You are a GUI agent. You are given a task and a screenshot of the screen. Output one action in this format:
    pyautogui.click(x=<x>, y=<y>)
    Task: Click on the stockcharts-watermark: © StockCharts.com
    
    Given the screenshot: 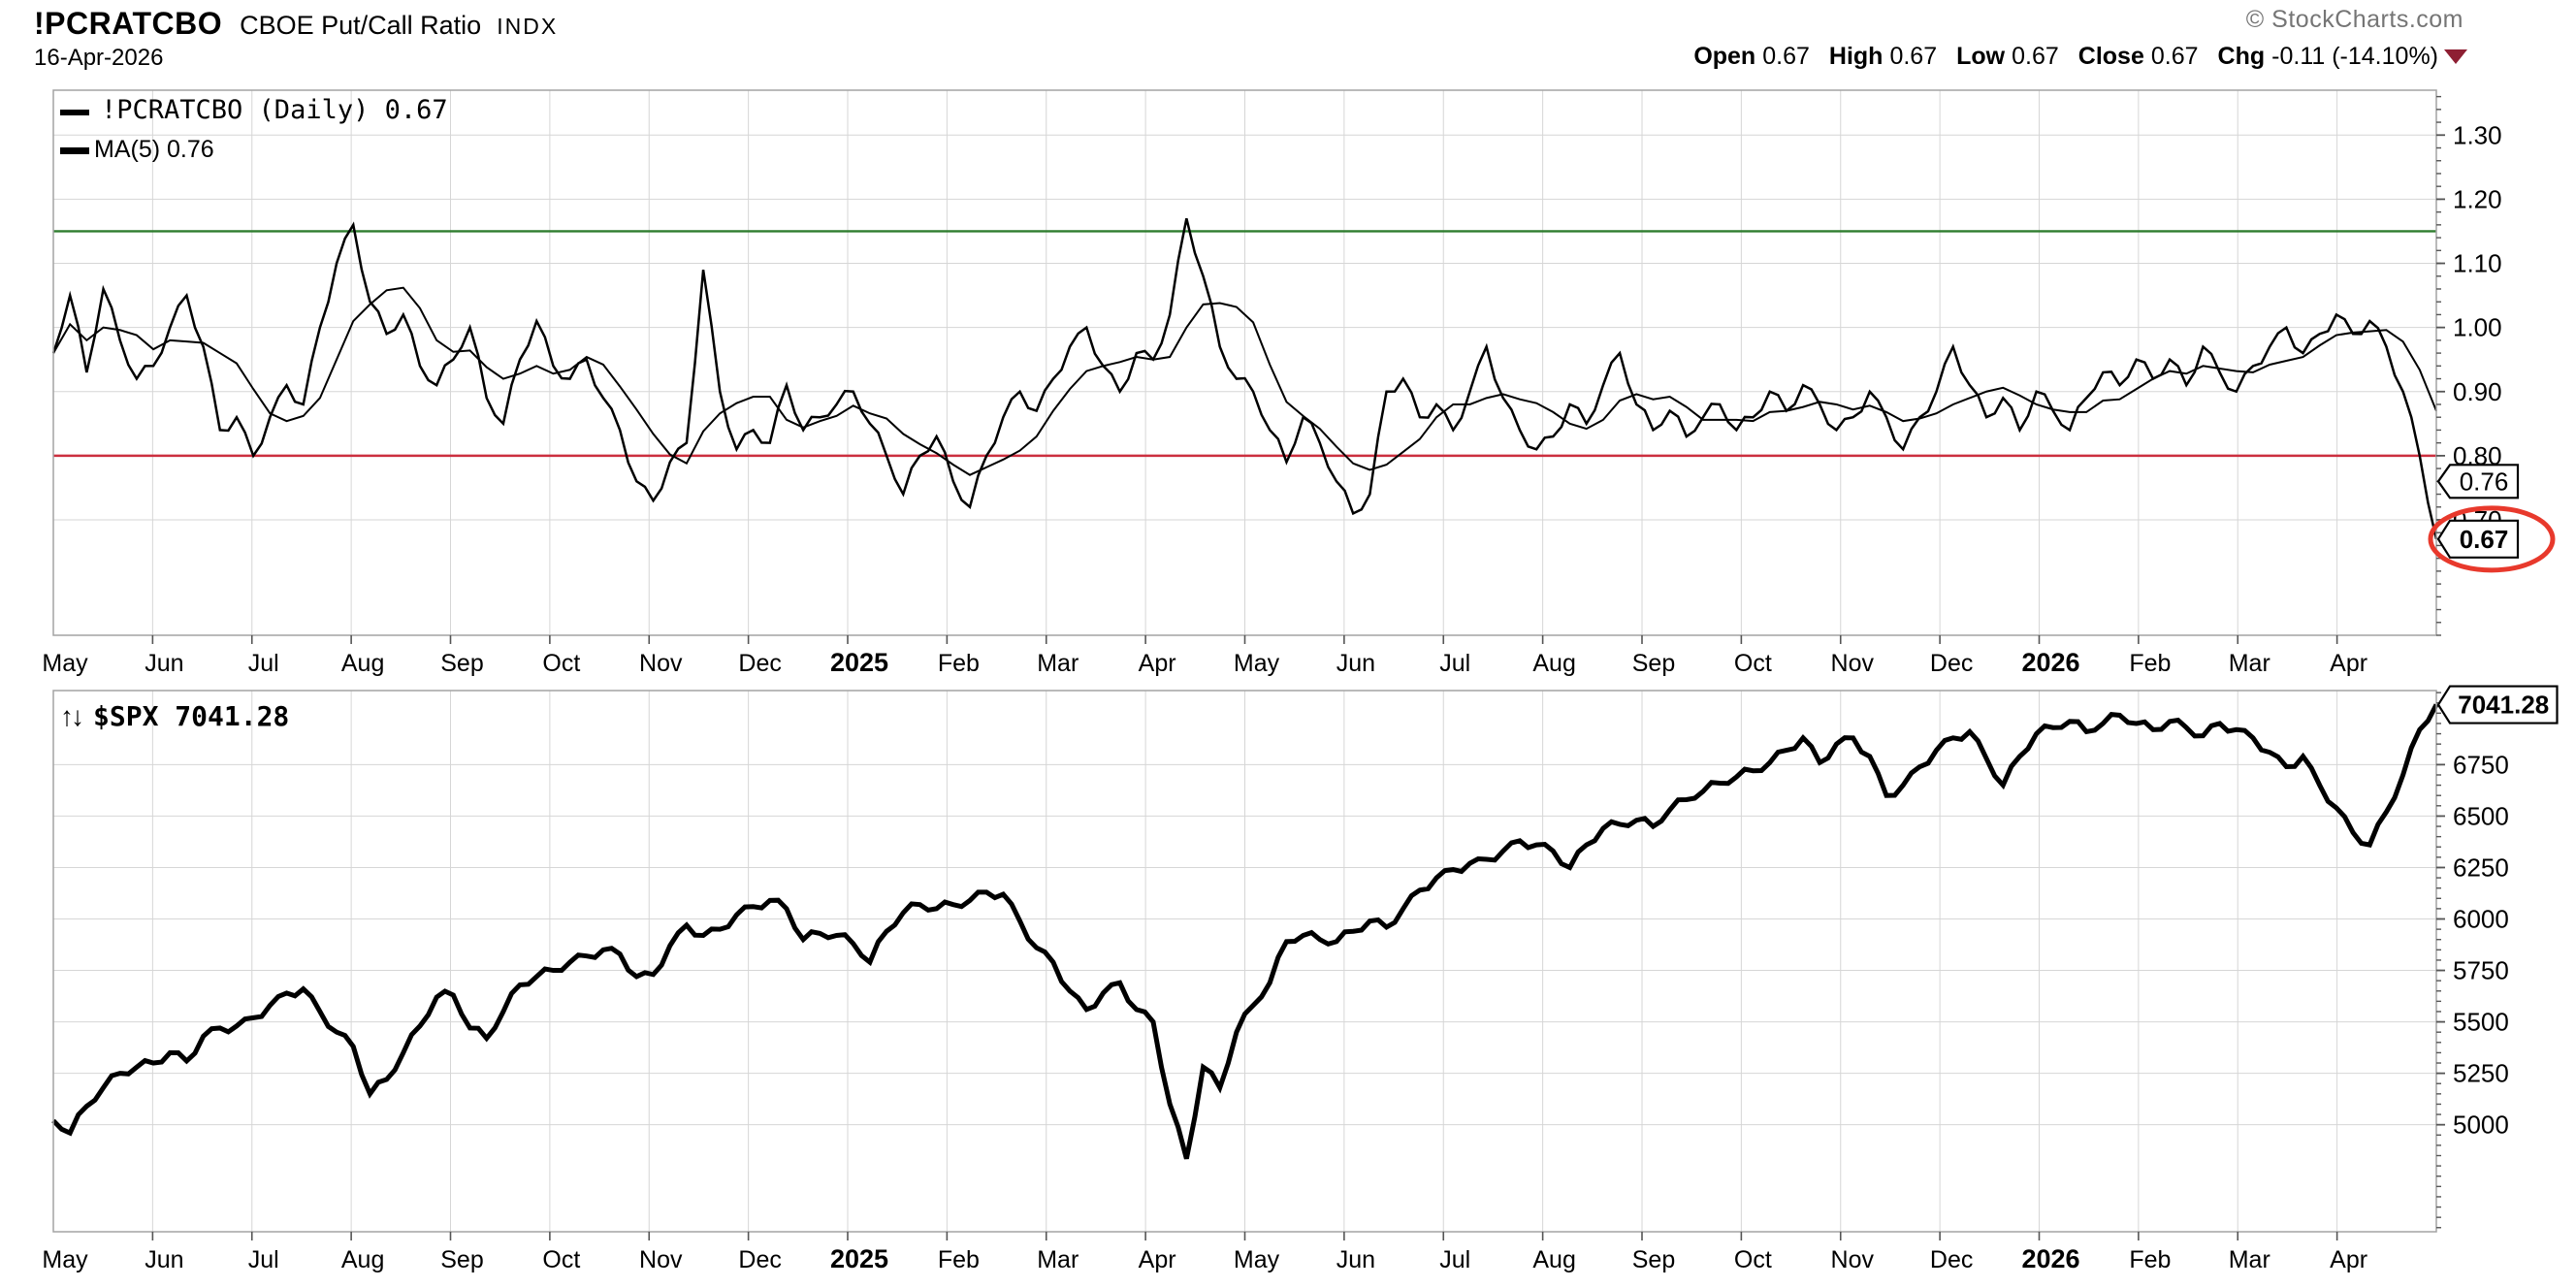 What is the action you would take?
    pyautogui.click(x=2354, y=19)
    